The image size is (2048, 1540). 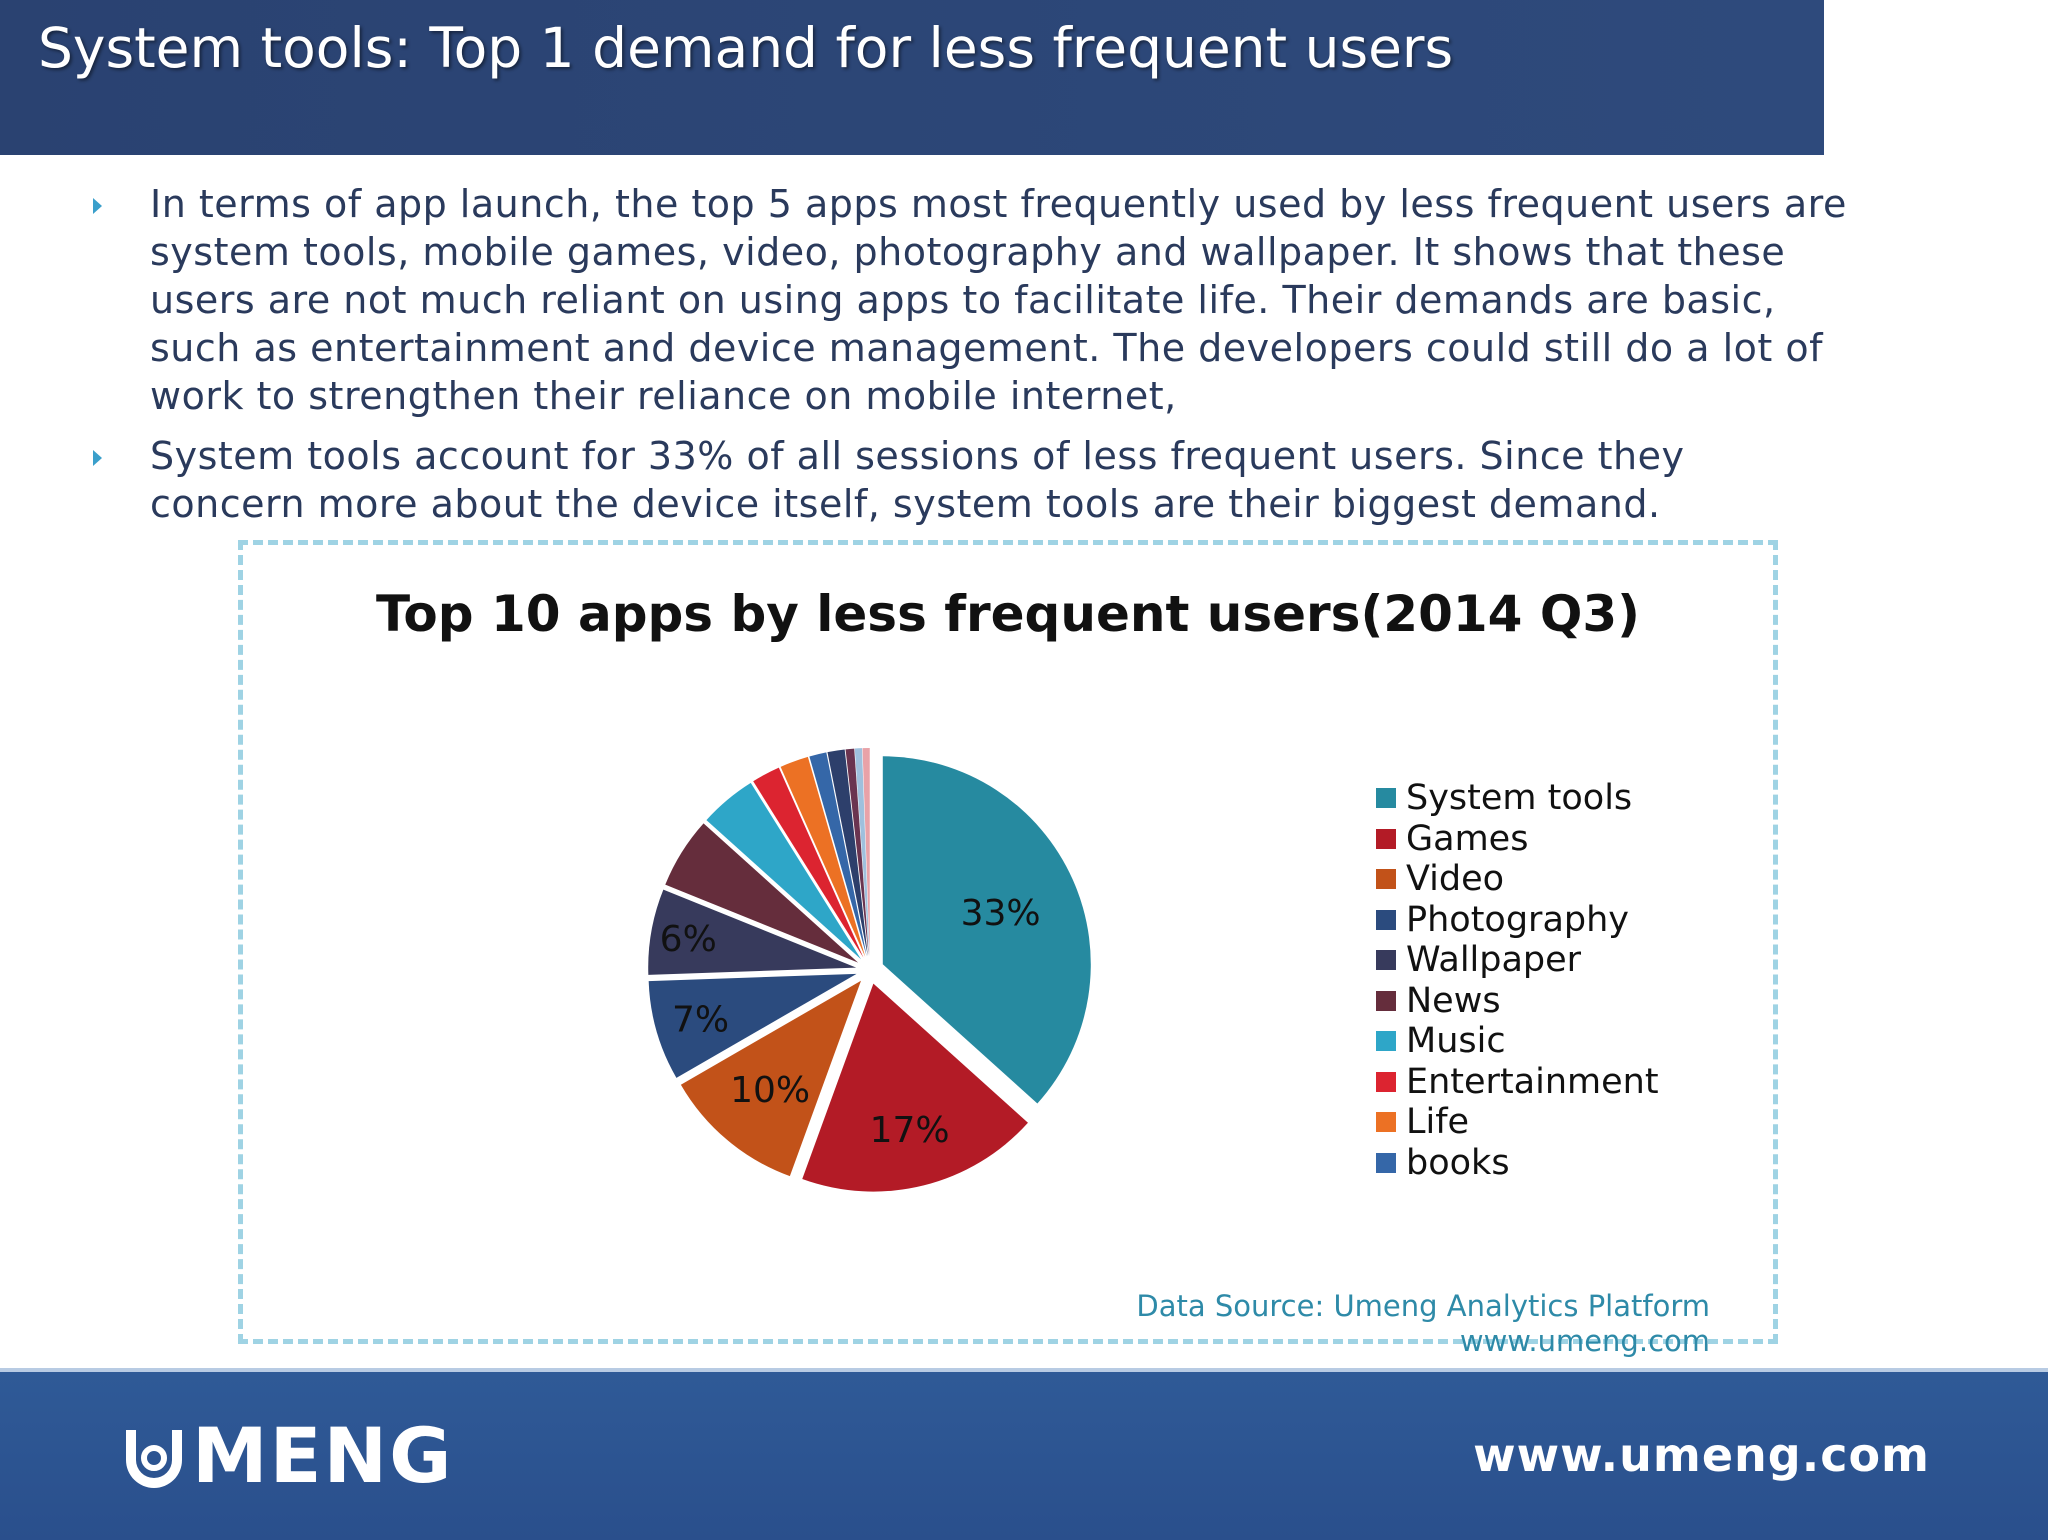 I want to click on legend-item: News, so click(x=1517, y=1001).